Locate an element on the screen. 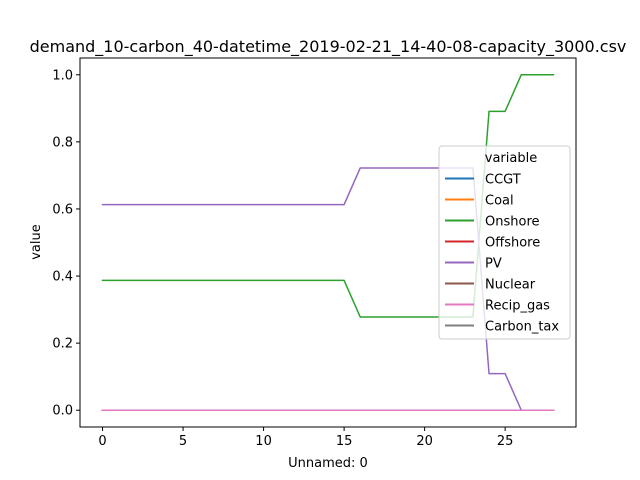 The width and height of the screenshot is (640, 480). legend-entry-label: Carbon_tax is located at coordinates (522, 327).